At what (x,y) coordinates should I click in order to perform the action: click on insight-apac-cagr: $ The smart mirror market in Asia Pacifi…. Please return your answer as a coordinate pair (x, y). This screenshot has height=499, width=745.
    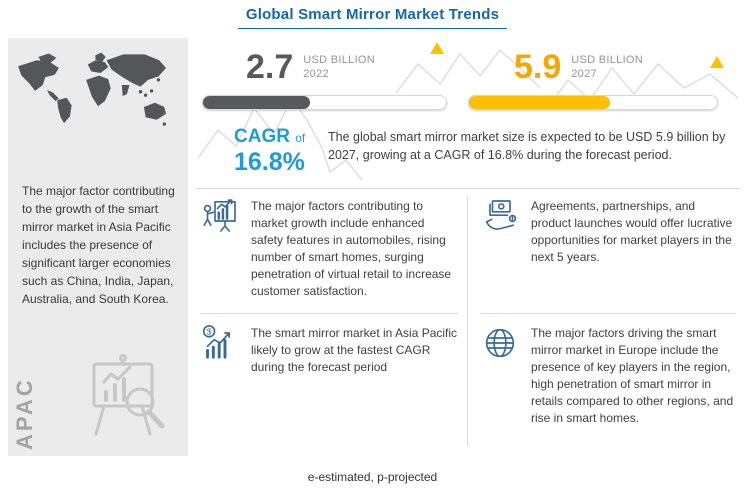
    Looking at the image, I should click on (329, 349).